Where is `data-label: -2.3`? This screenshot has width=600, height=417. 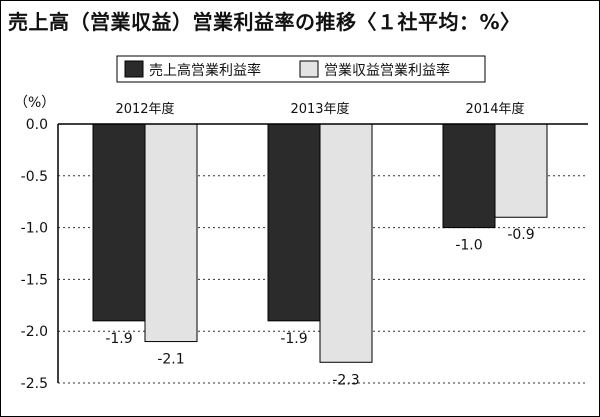
data-label: -2.3 is located at coordinates (345, 380).